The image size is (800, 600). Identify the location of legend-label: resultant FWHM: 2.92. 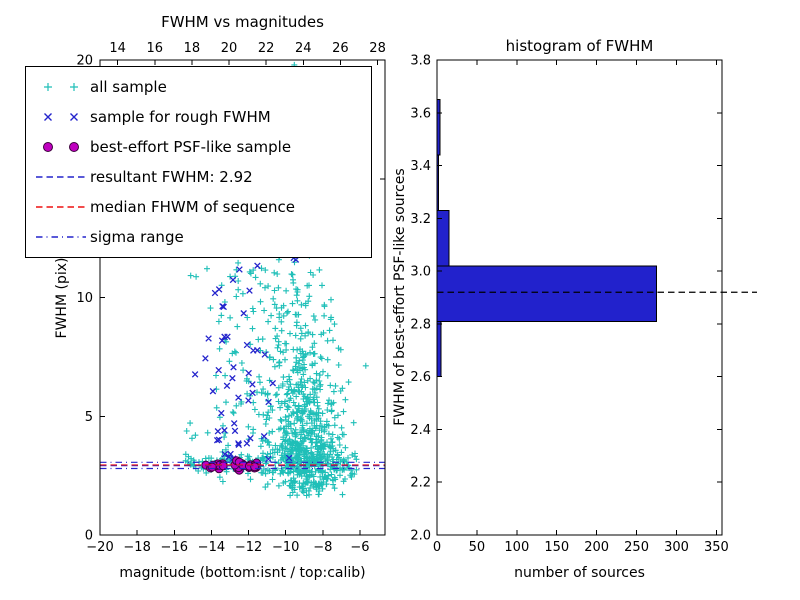
(171, 177).